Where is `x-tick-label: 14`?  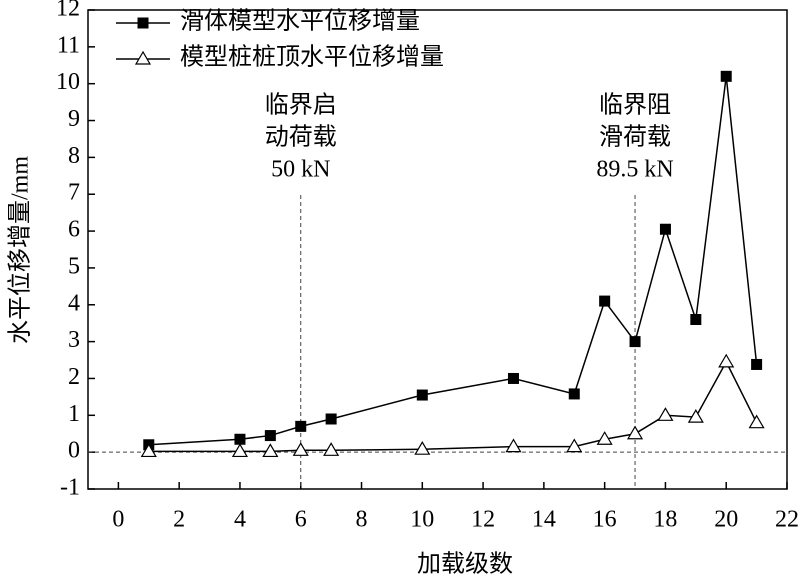 x-tick-label: 14 is located at coordinates (544, 520).